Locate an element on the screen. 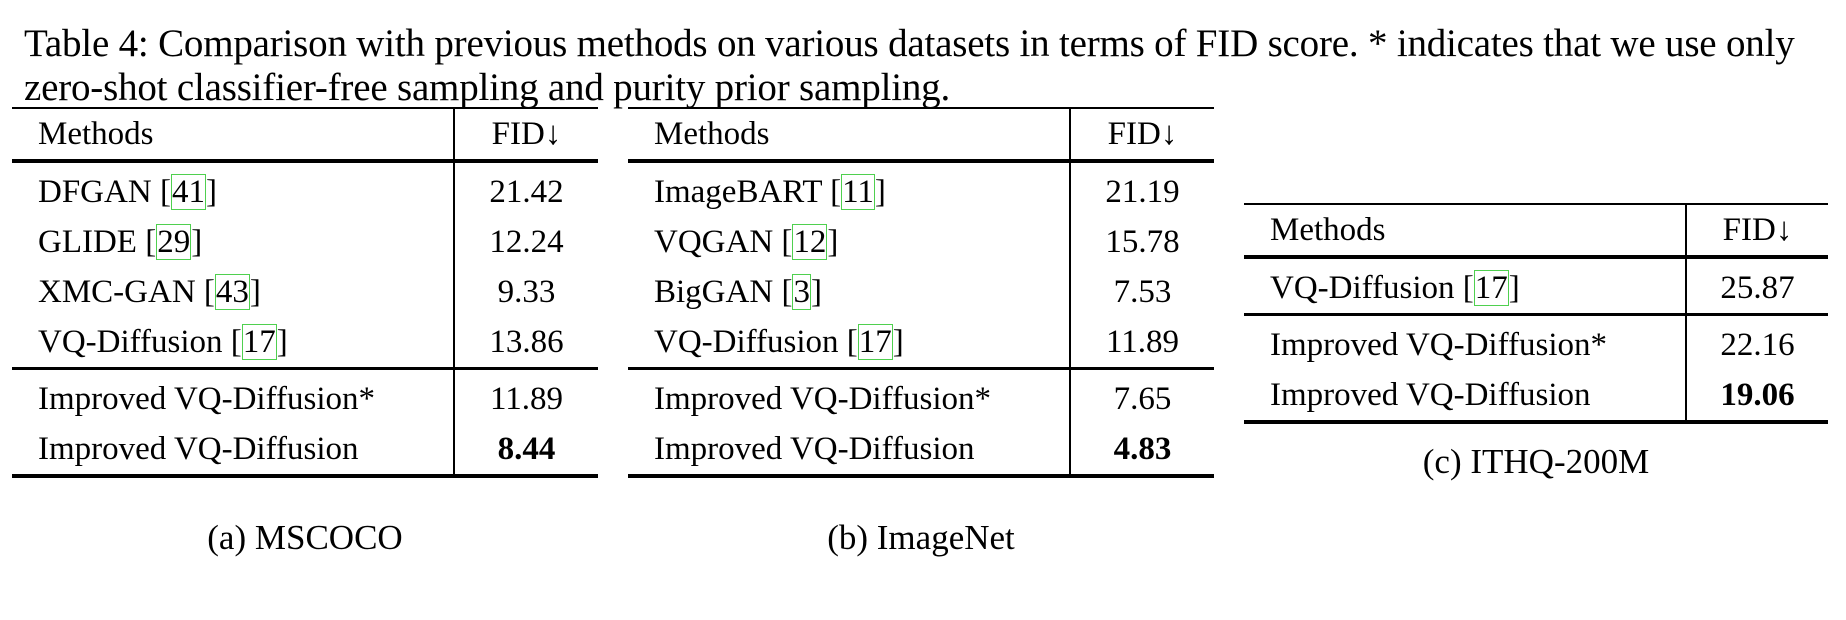  fid-cell-best: 8.44 is located at coordinates (526, 451).